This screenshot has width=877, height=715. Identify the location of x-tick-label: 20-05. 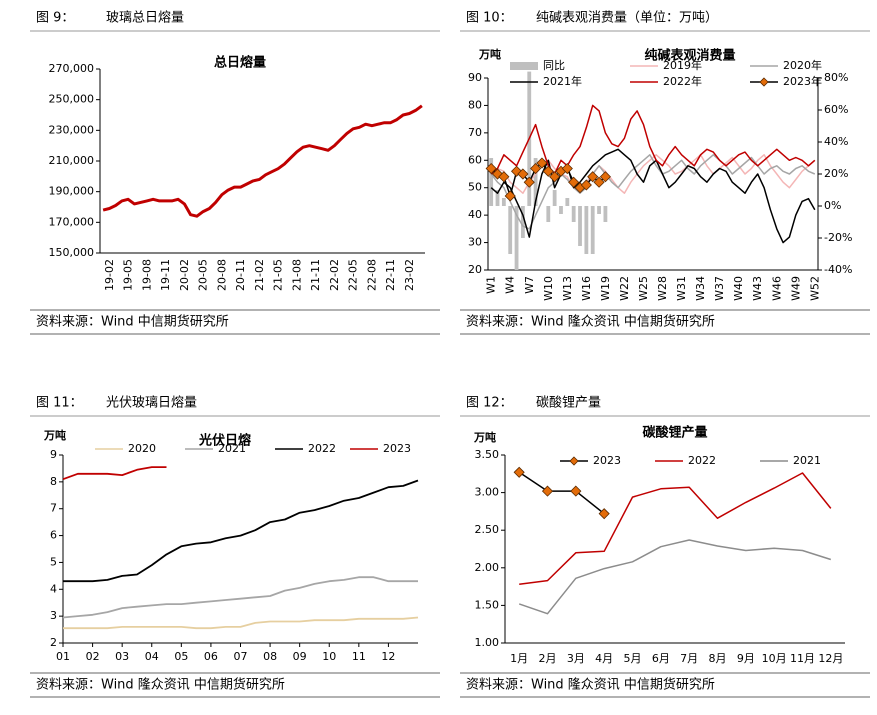
(203, 275).